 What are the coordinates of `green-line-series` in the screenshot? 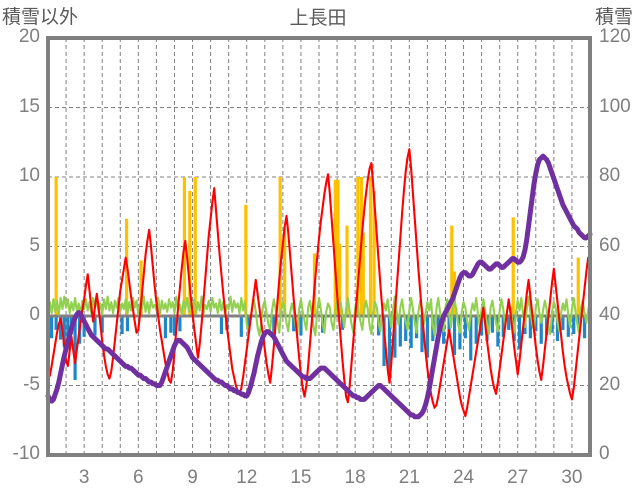 It's located at (319, 316).